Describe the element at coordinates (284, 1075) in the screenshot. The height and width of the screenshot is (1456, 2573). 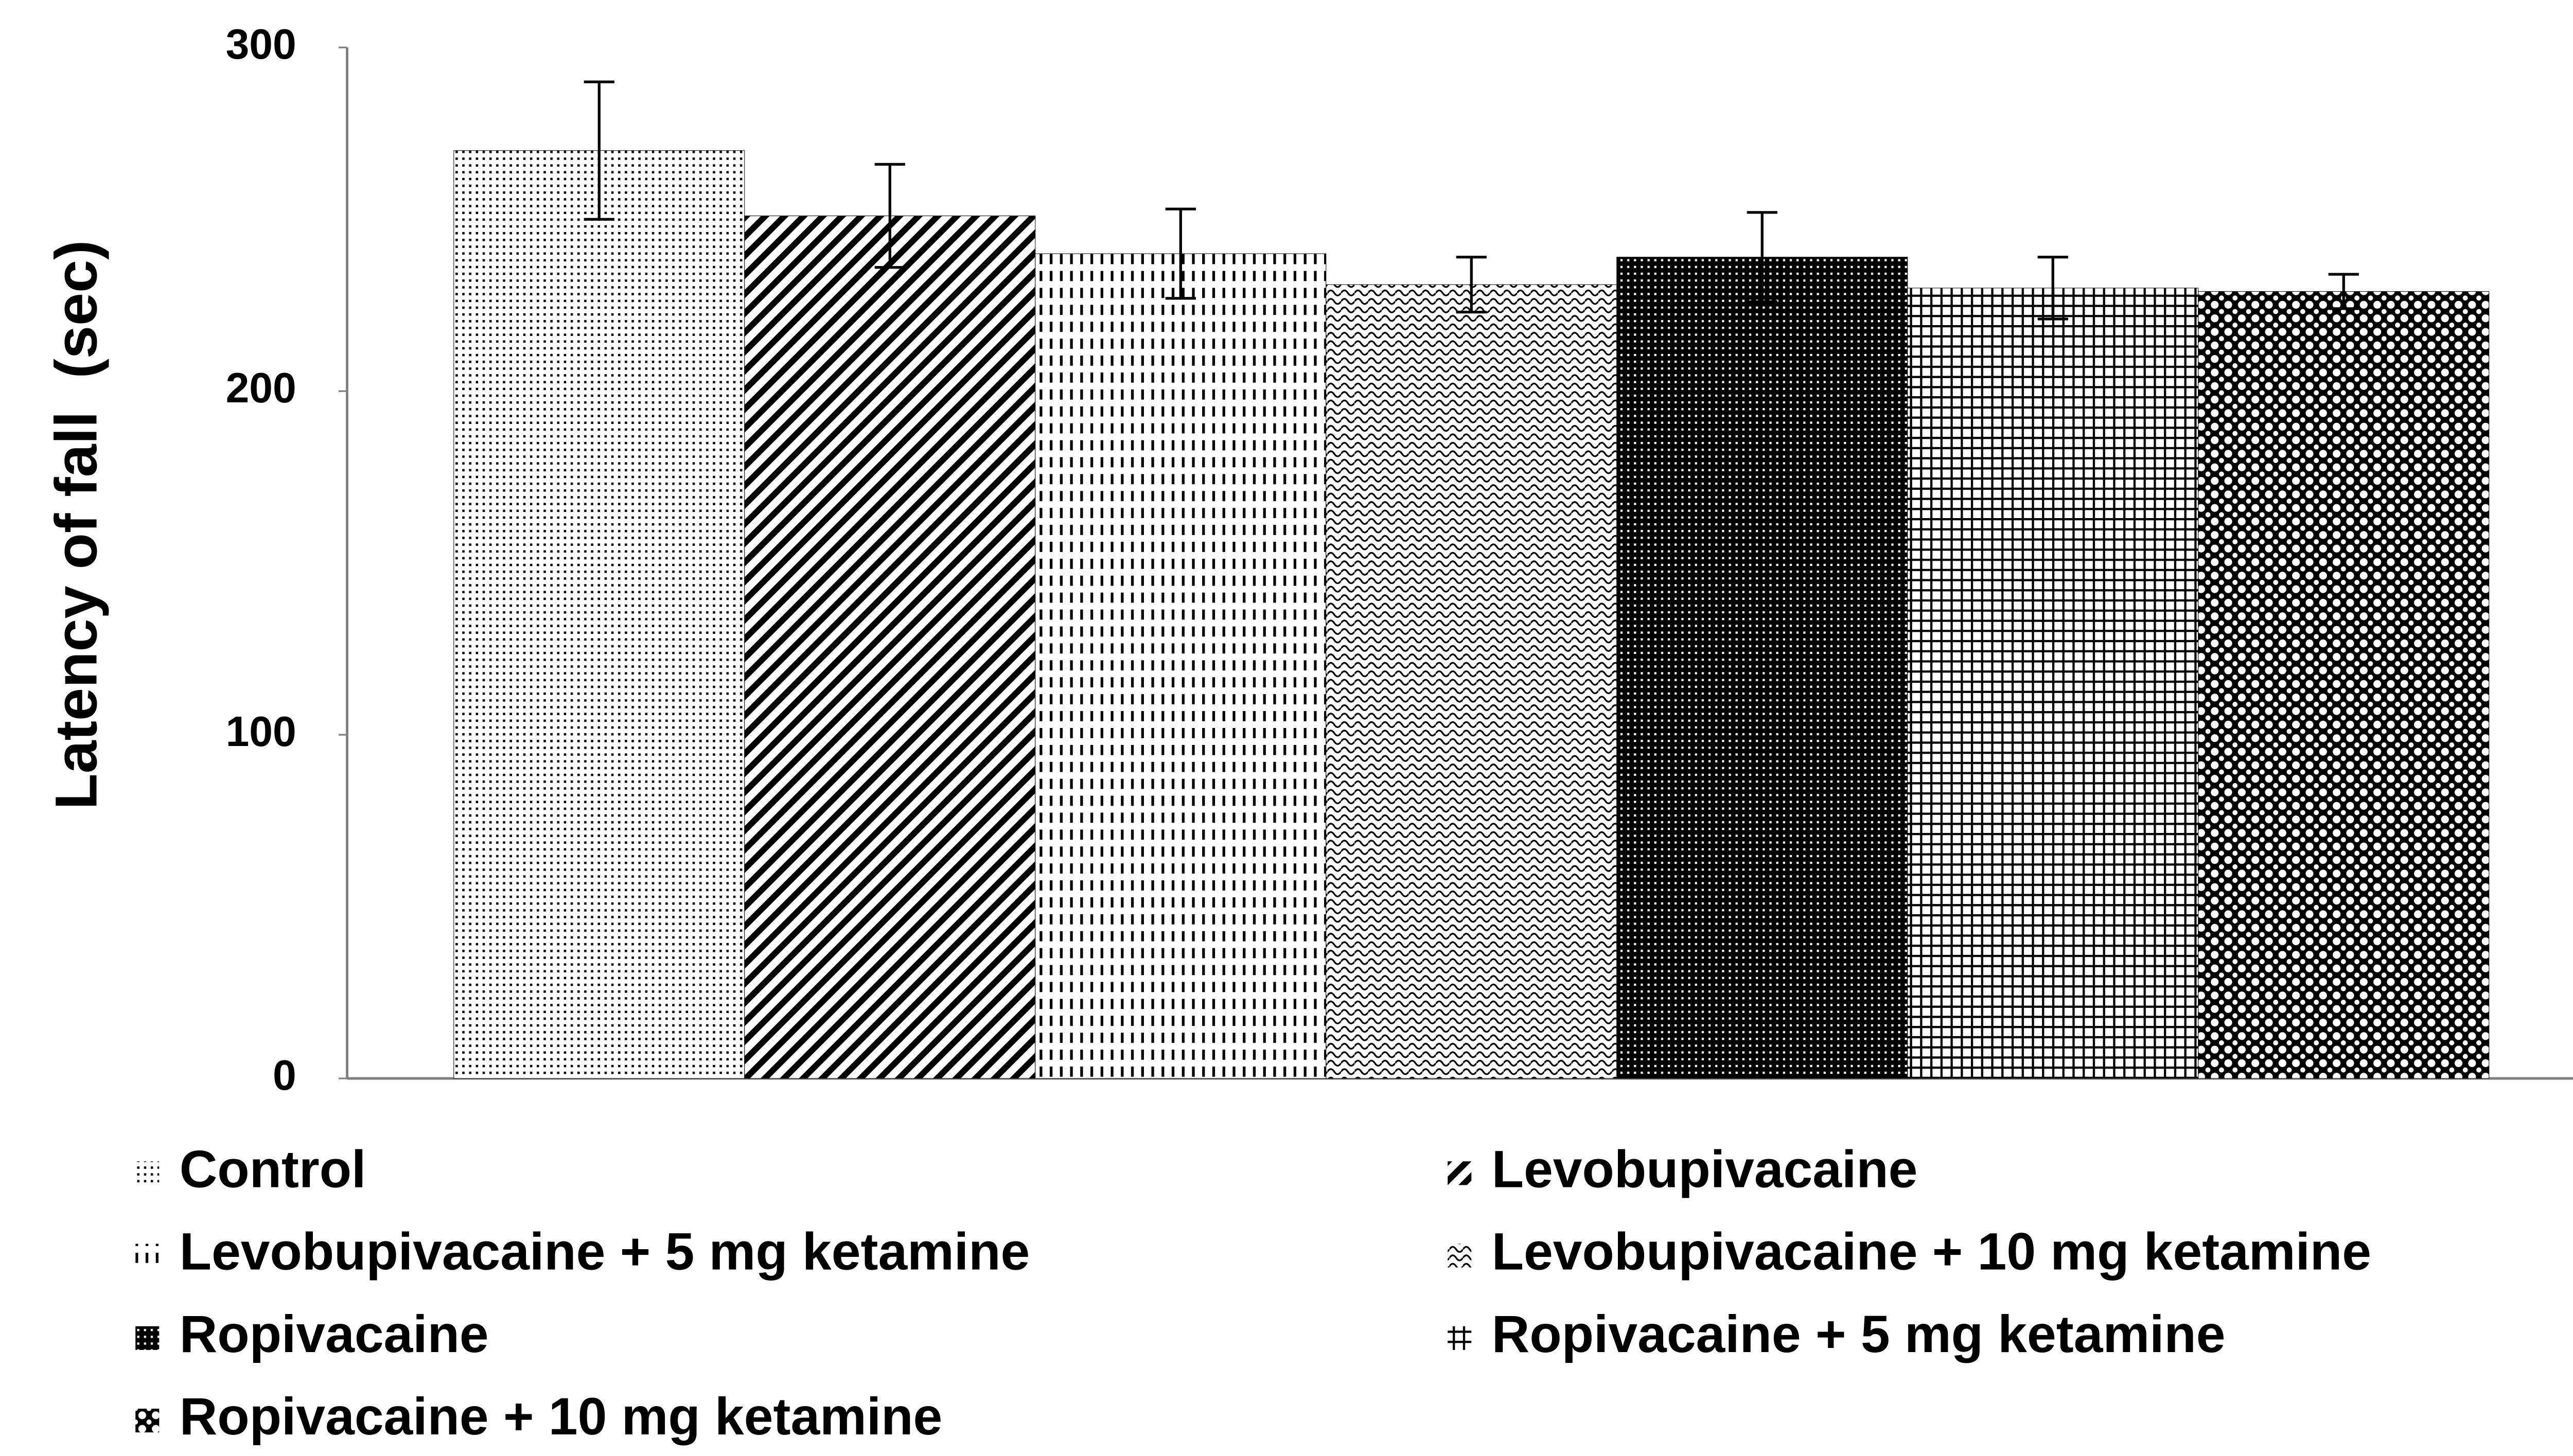
I see `y-tick-label: 0` at that location.